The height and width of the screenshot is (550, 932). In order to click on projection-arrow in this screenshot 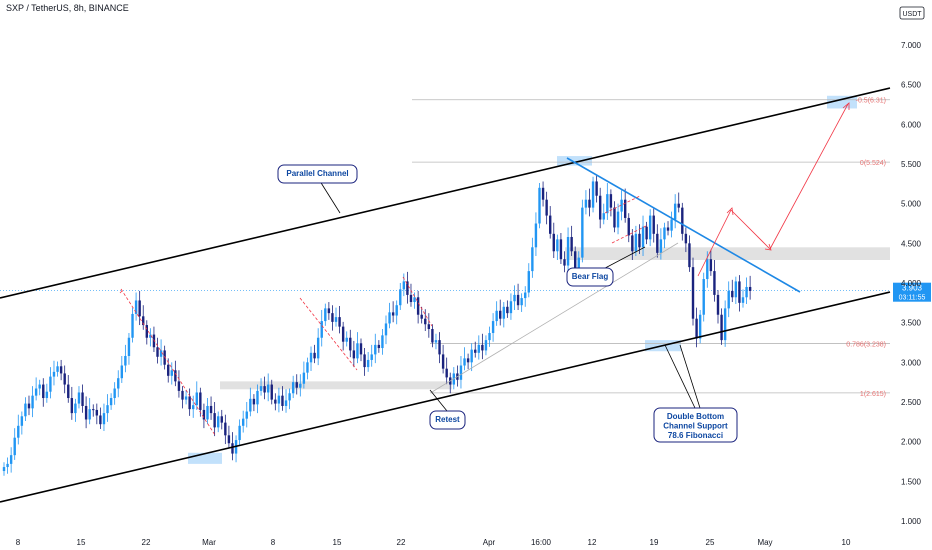, I will do `click(809, 176)`.